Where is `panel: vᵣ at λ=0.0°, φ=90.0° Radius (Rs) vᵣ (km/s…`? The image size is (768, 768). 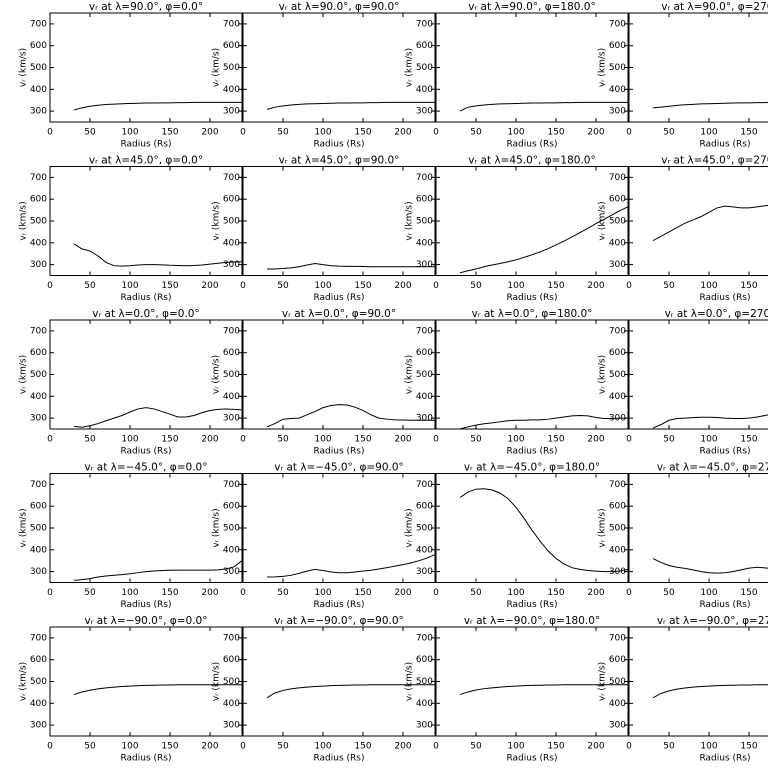 panel: vᵣ at λ=0.0°, φ=90.0° Radius (Rs) vᵣ (km/s… is located at coordinates (324, 382).